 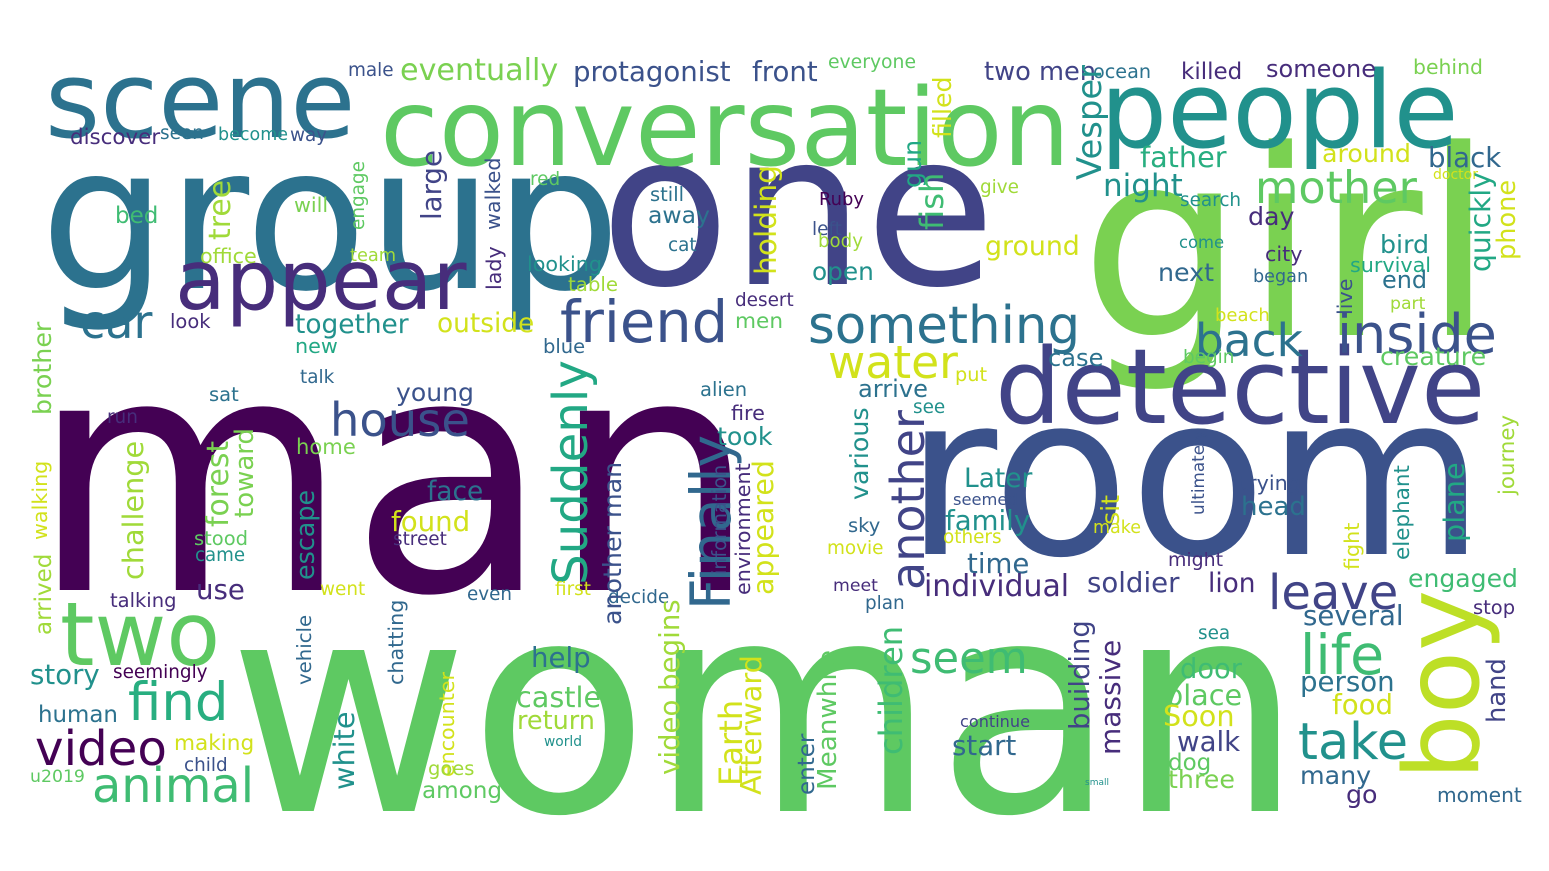 What do you see at coordinates (57, 777) in the screenshot?
I see `word-u2019: u2019` at bounding box center [57, 777].